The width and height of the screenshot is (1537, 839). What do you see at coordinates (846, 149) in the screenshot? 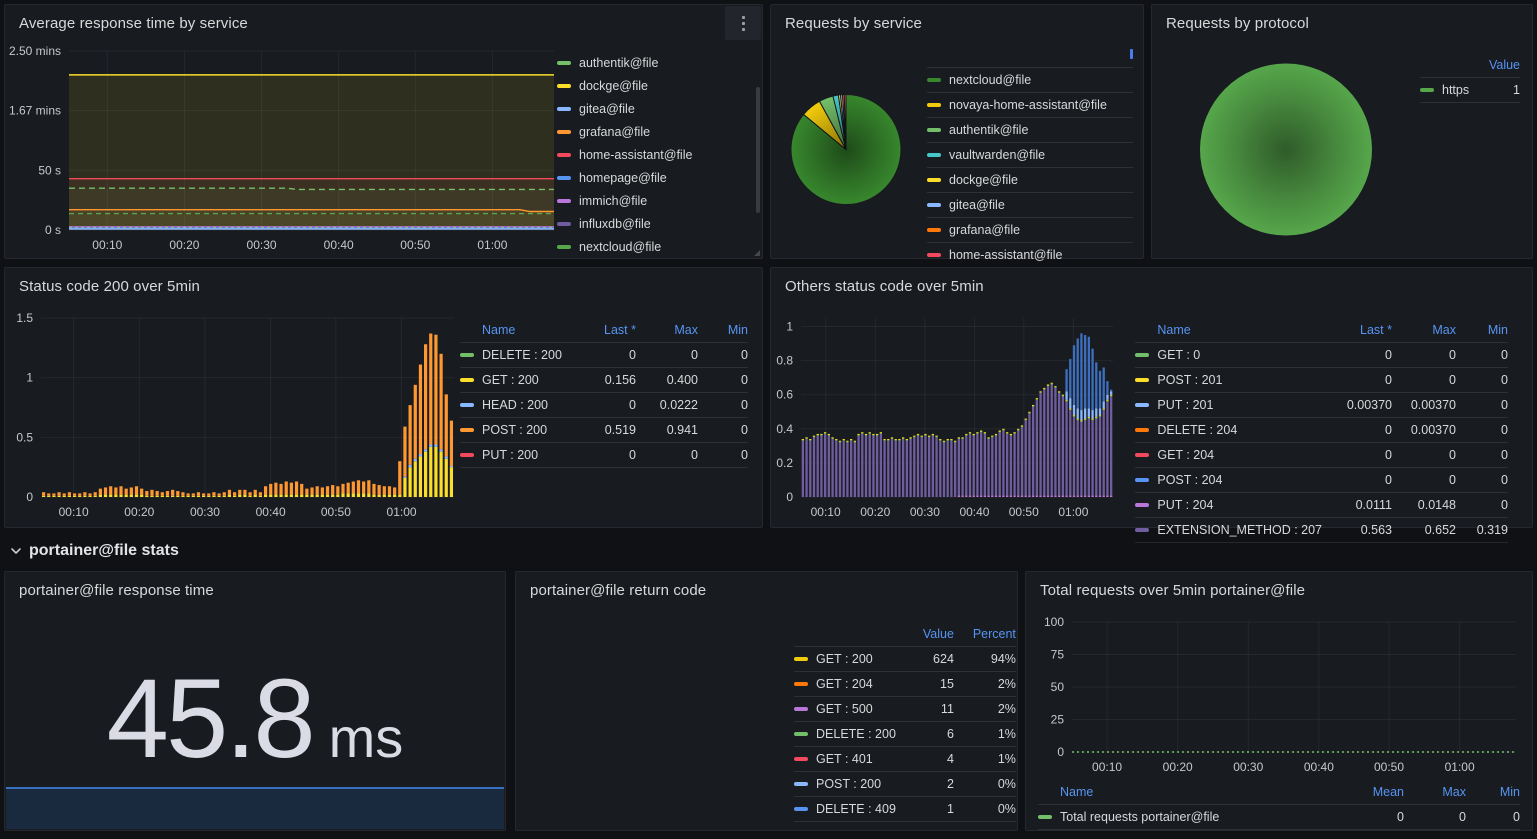
I see `chart-requests-by-service-pie` at bounding box center [846, 149].